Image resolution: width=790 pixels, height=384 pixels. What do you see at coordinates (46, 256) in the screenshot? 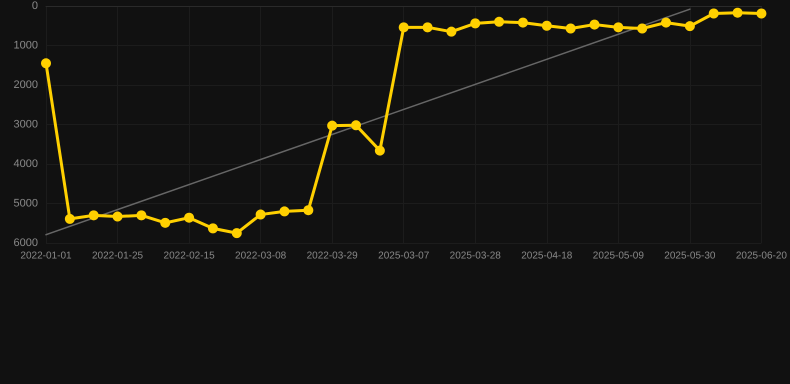
I see `x-tick-label: 2022-01-01` at bounding box center [46, 256].